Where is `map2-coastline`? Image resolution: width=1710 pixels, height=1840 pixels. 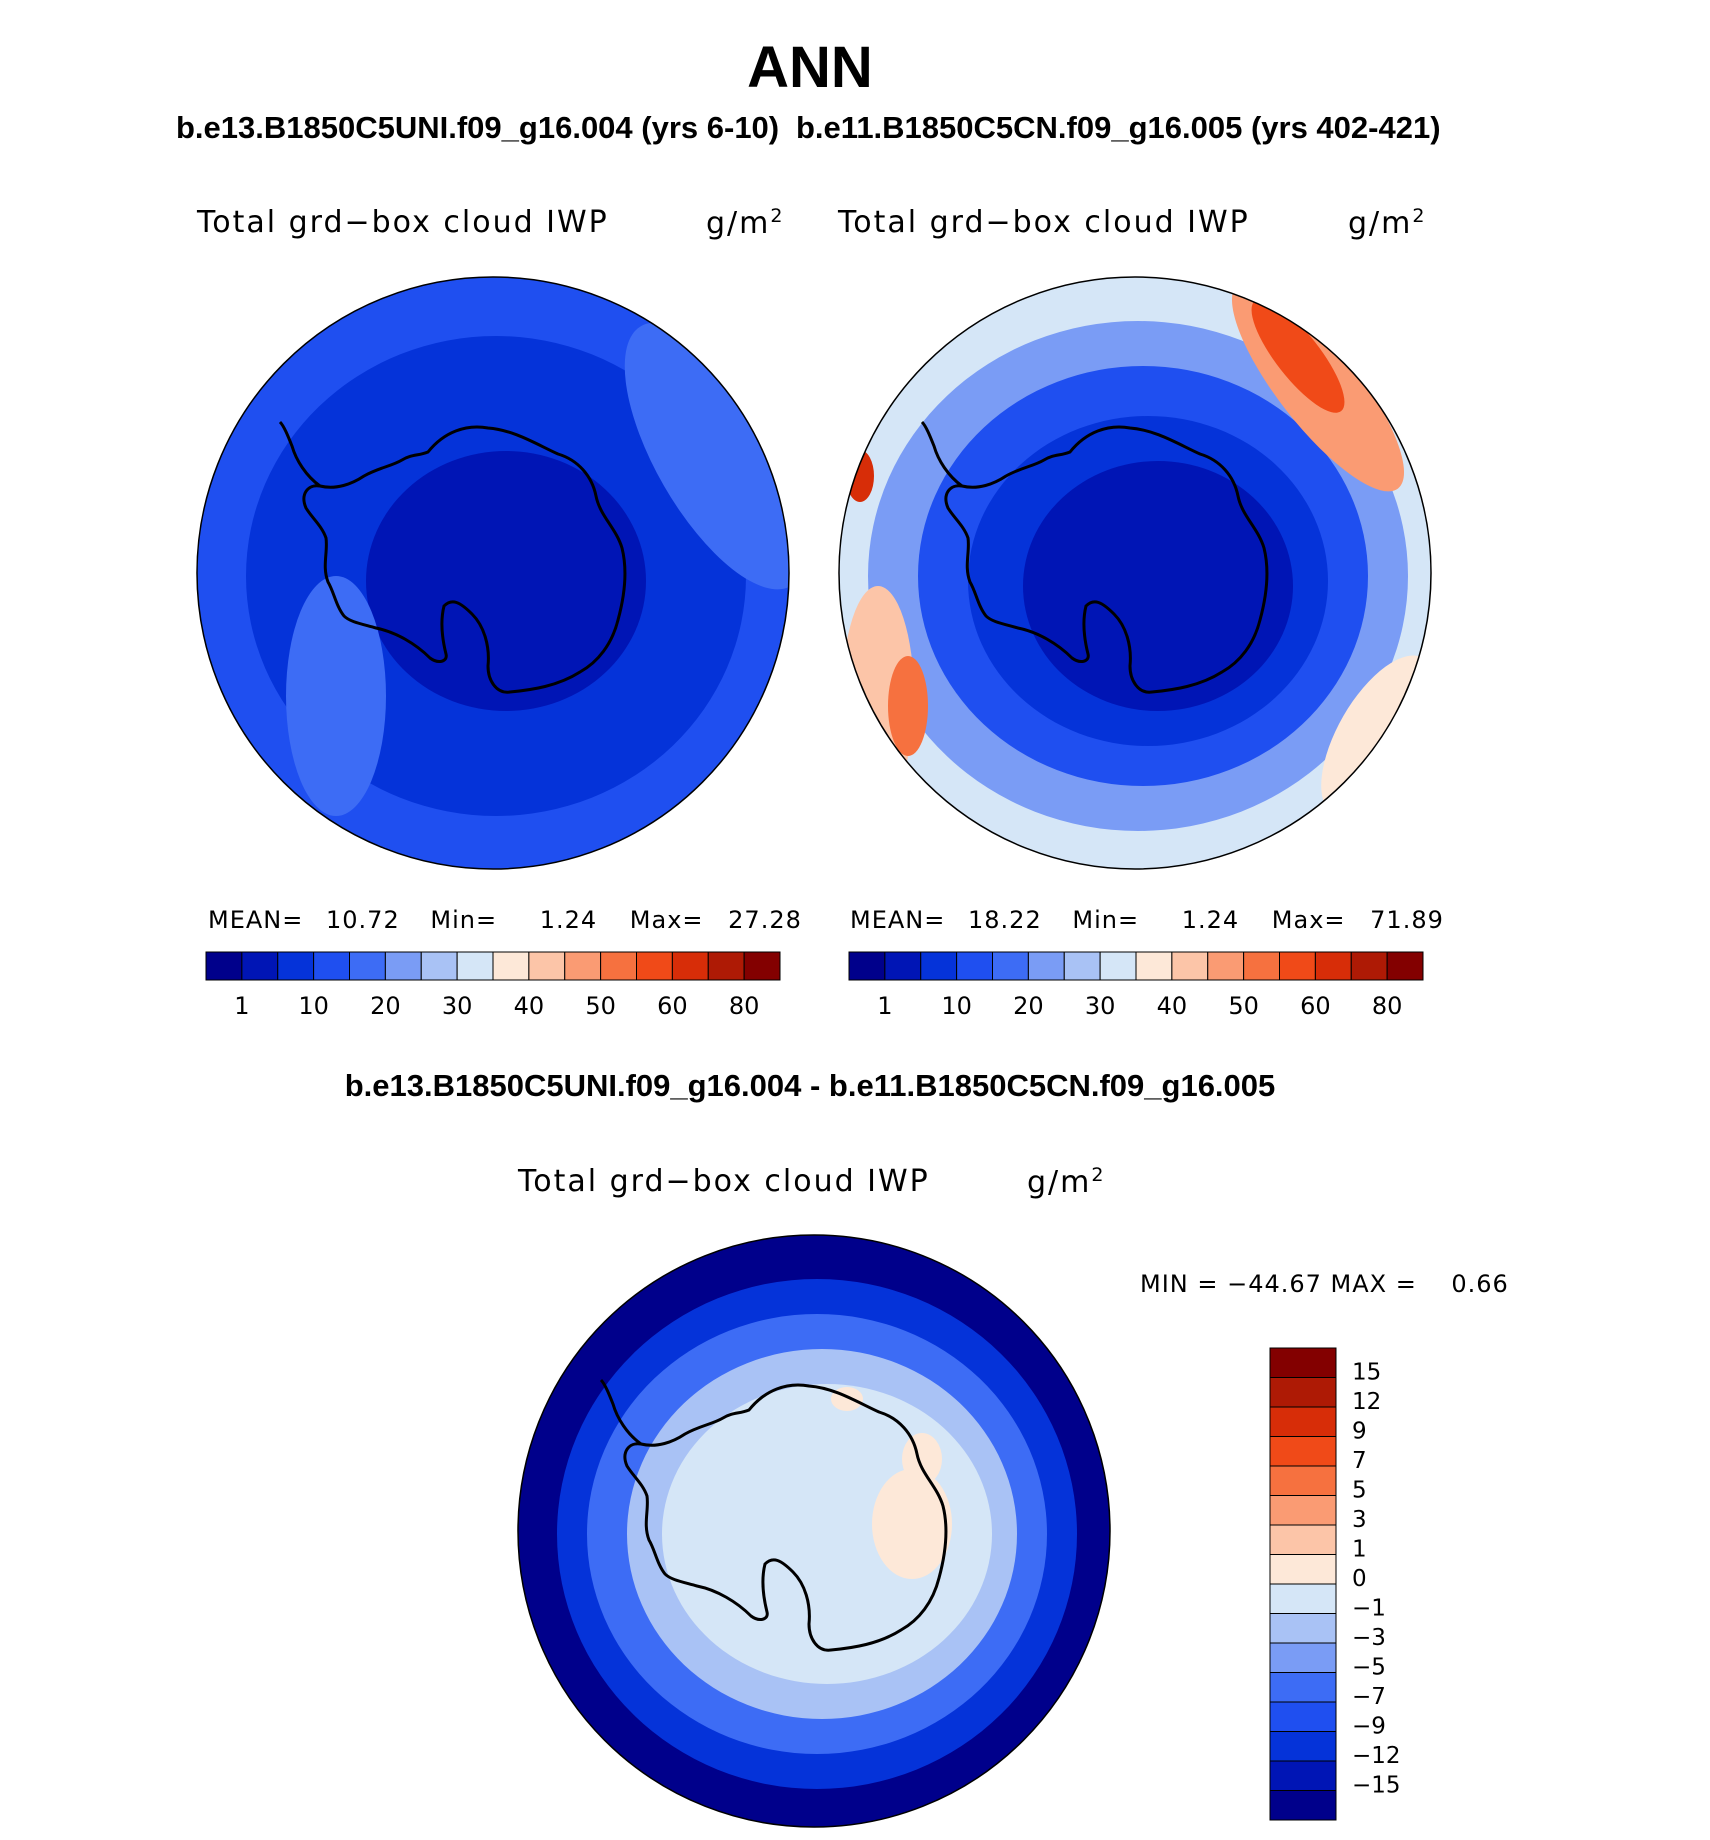 map2-coastline is located at coordinates (1106, 559).